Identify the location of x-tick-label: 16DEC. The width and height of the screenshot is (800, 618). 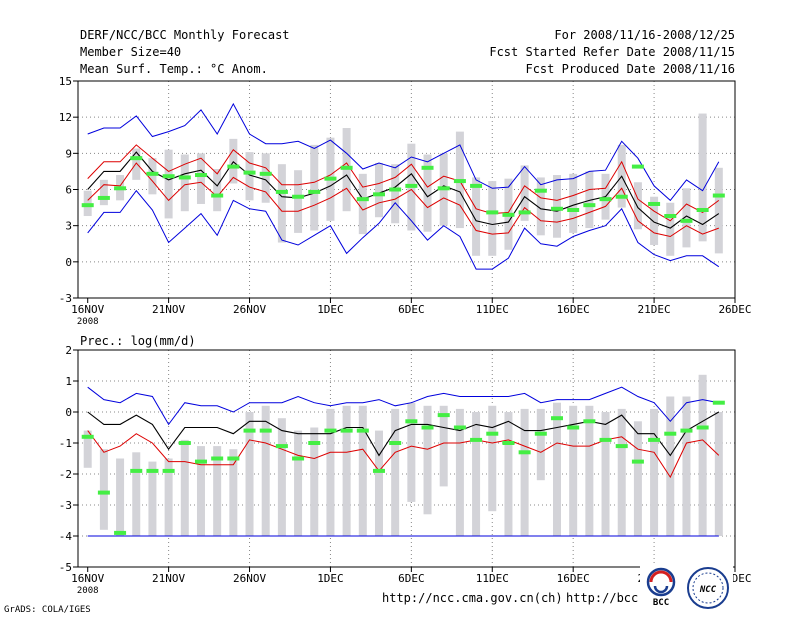
(573, 578).